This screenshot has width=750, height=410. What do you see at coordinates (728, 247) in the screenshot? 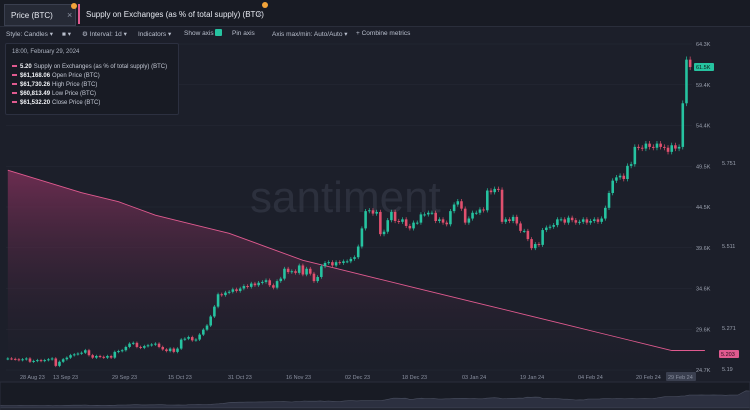
I see `supply-tick-label: 5.511` at bounding box center [728, 247].